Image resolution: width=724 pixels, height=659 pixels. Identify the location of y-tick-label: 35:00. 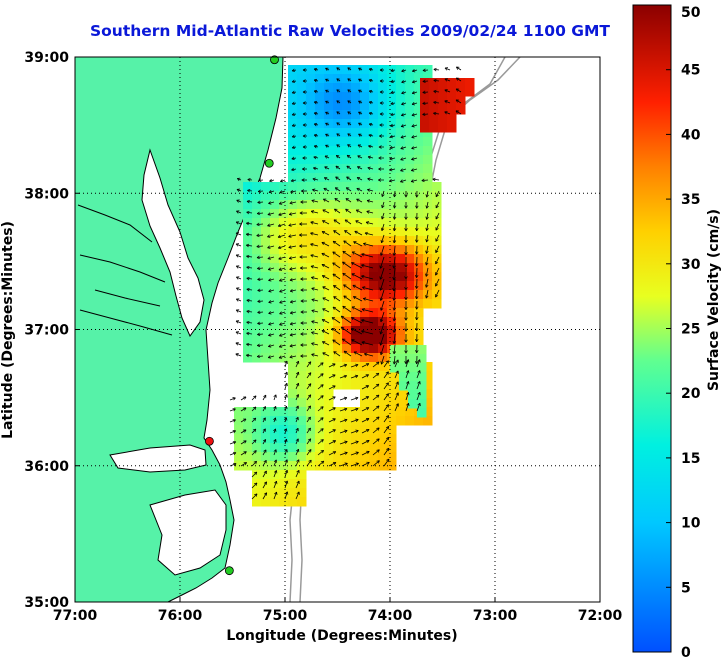
(46, 603).